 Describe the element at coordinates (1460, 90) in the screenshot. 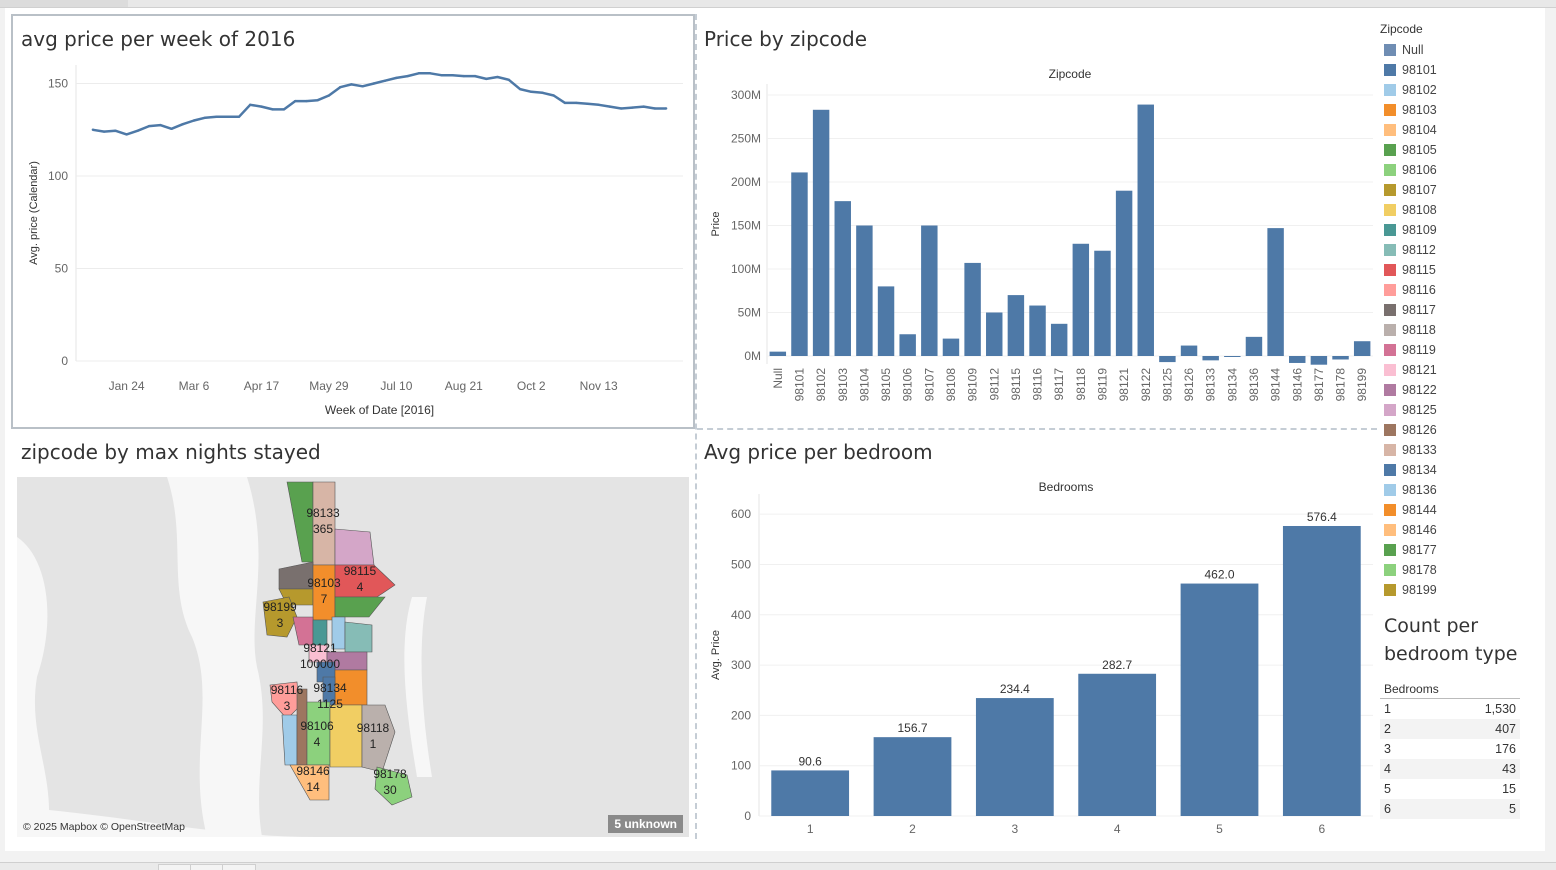

I see `legend-item-98102: 98102` at that location.